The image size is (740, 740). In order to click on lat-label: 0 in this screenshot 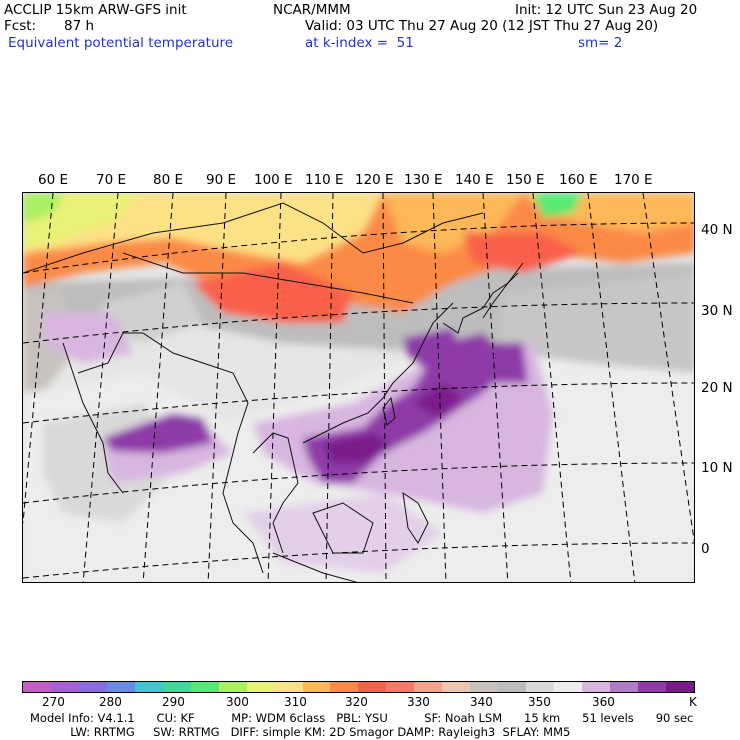, I will do `click(705, 549)`.